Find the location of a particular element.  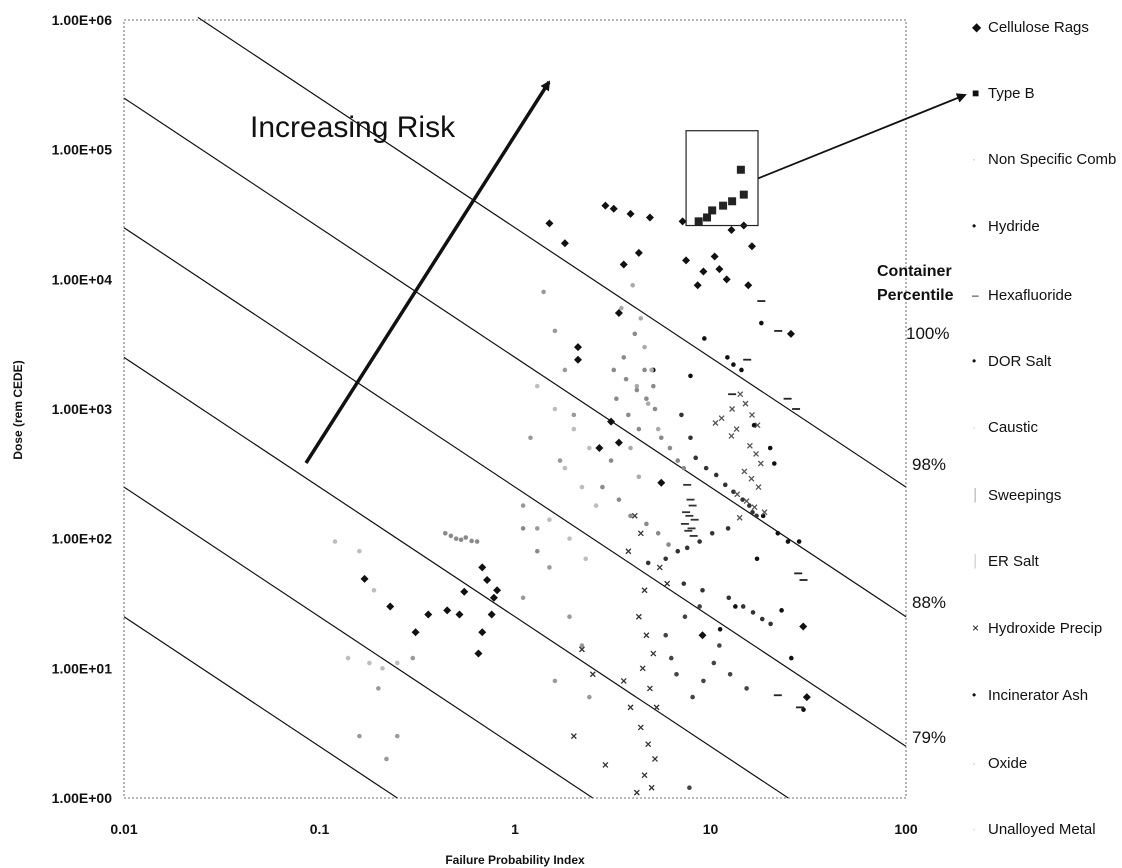

legend-item-hydroxide-precip: × Hydroxide Precip is located at coordinates (1047, 628).